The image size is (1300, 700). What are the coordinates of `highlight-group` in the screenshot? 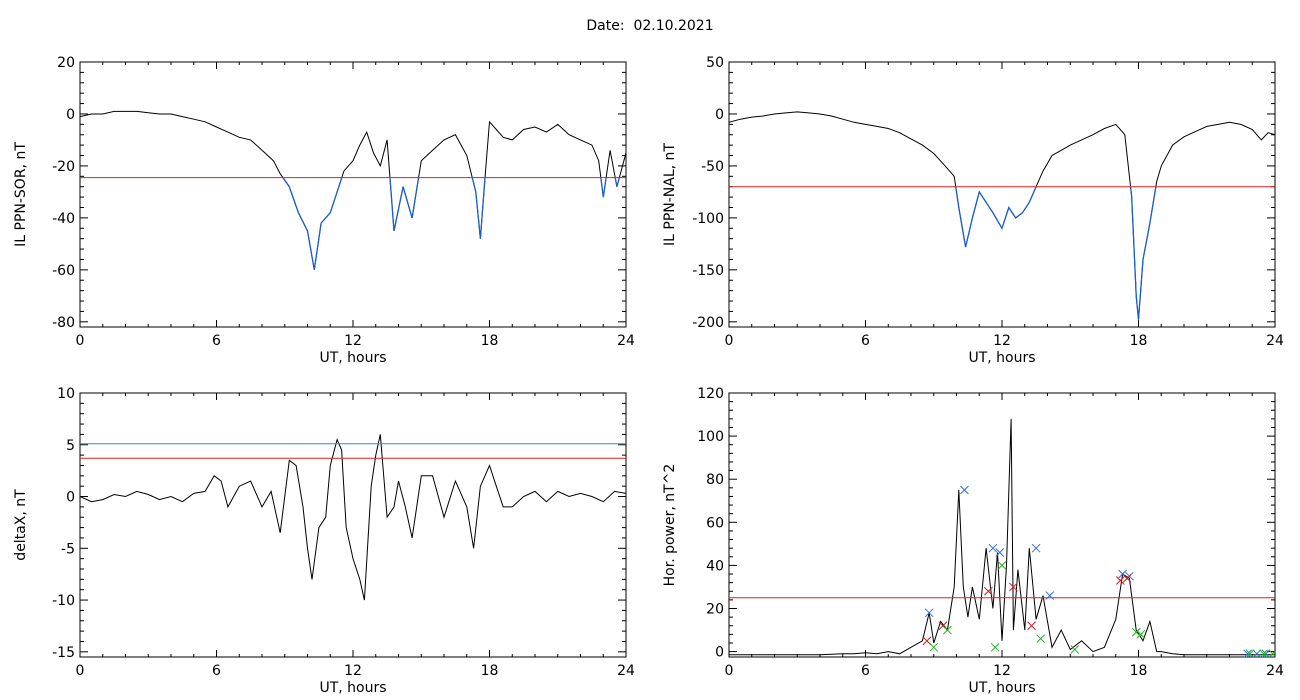 It's located at (1056, 253).